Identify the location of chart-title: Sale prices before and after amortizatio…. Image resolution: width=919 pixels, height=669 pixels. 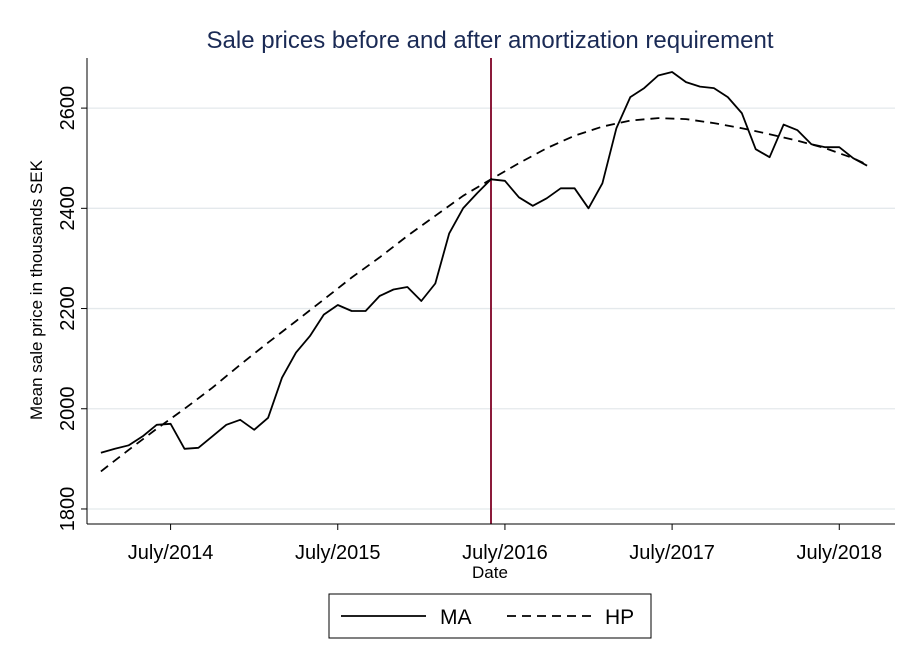
(490, 40).